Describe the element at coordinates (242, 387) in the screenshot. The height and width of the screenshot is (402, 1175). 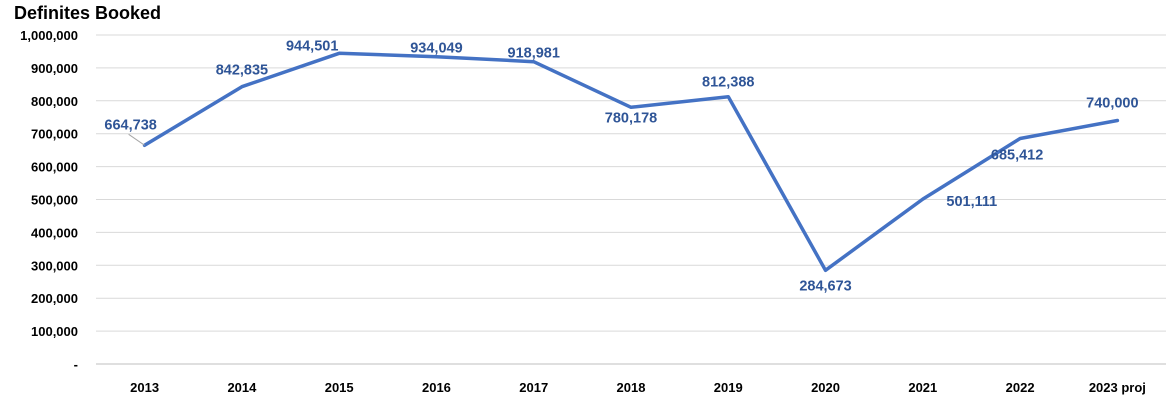
I see `x-tick-label: 2014` at that location.